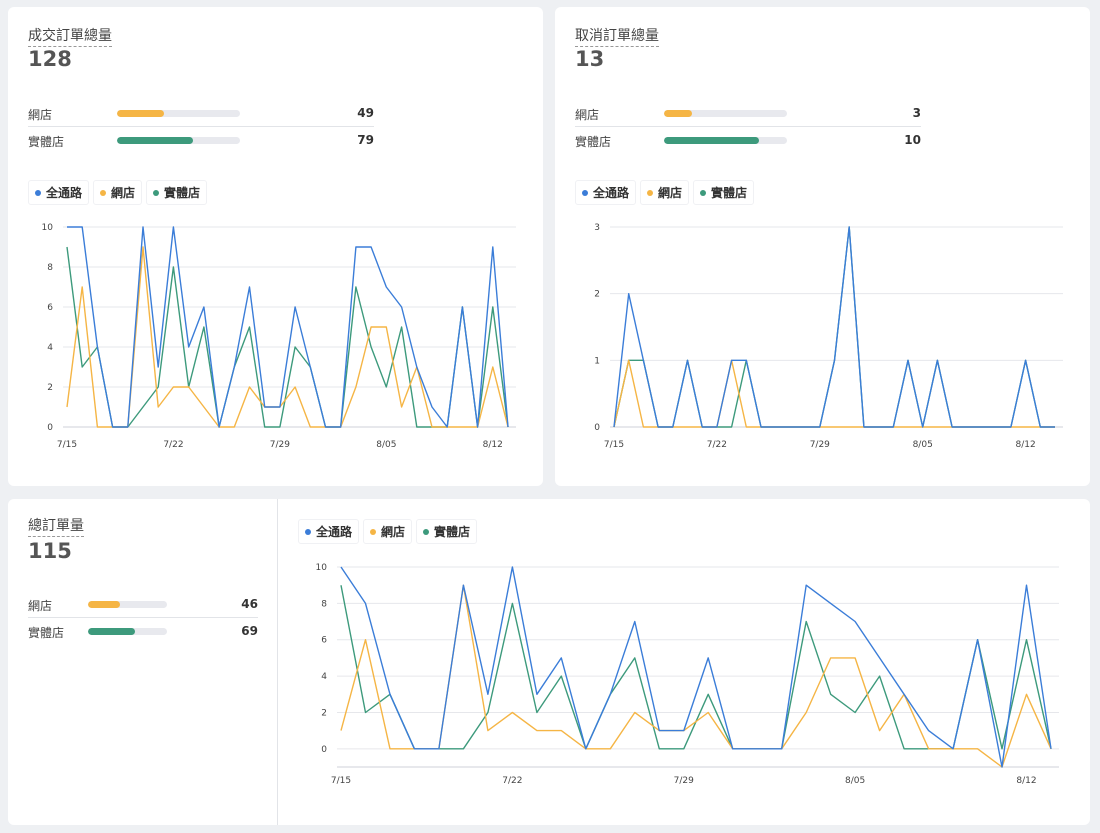 The height and width of the screenshot is (833, 1100). I want to click on card-title: 成交訂單總量, so click(70, 37).